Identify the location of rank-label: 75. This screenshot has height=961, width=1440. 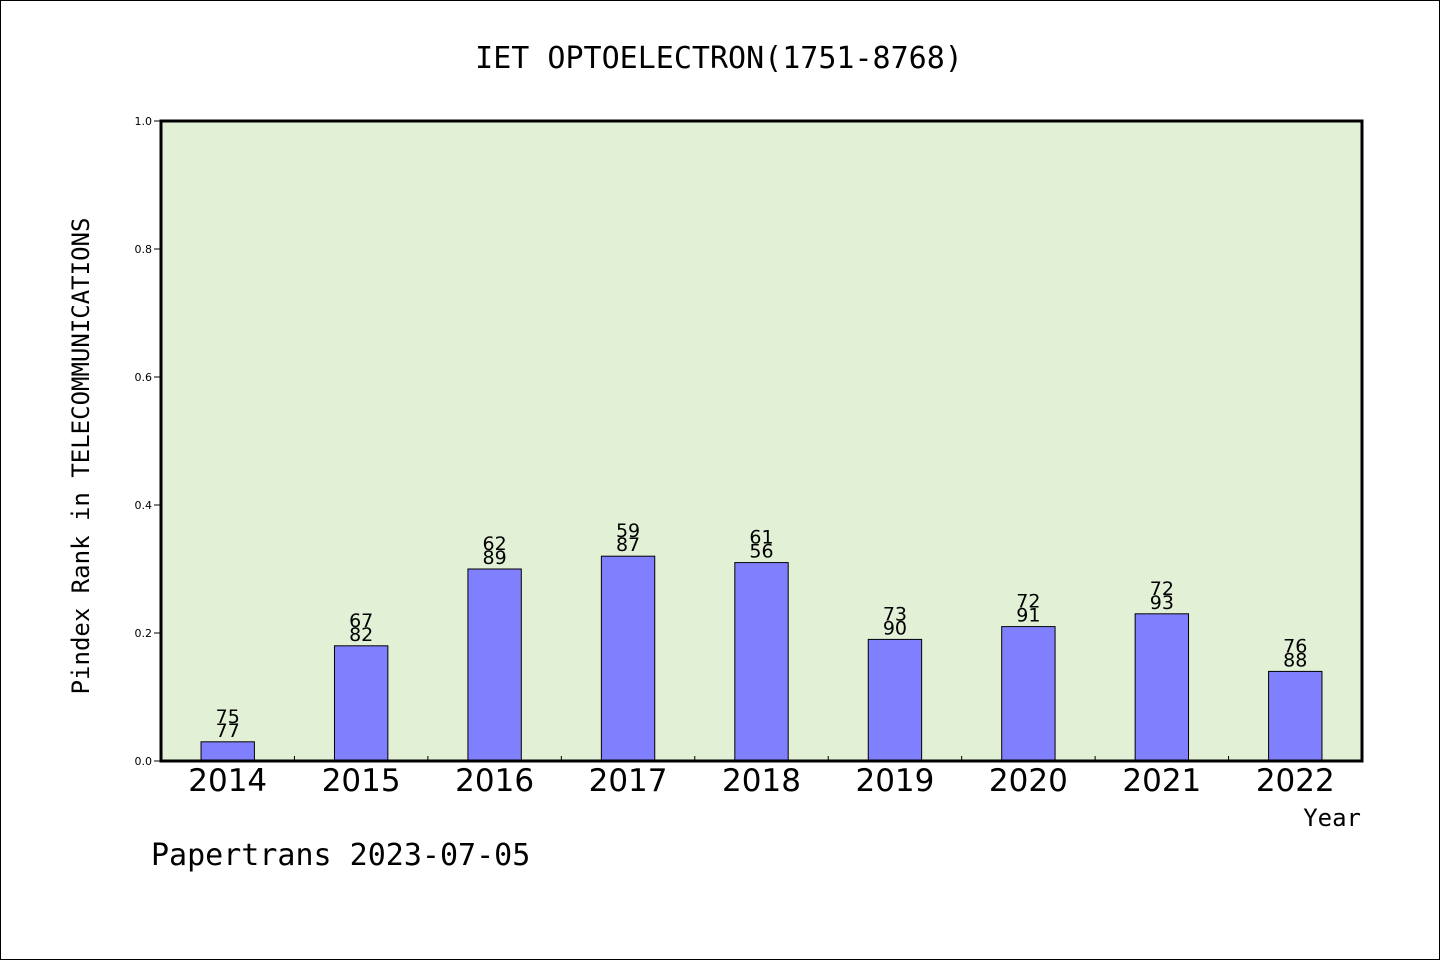
(228, 717).